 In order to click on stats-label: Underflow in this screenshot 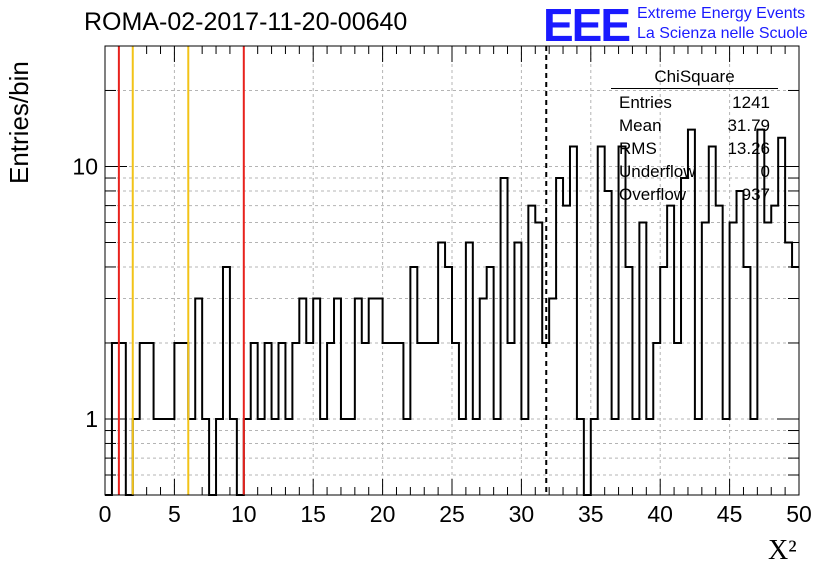, I will do `click(657, 171)`.